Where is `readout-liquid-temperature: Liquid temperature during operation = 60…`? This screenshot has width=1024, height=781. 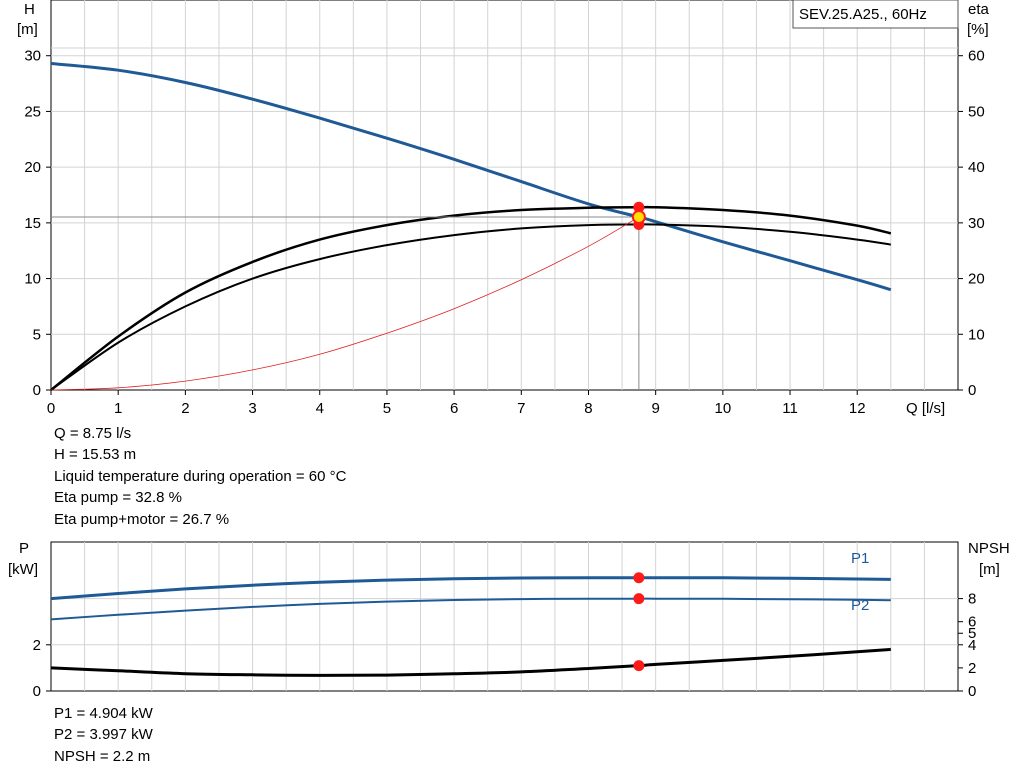 readout-liquid-temperature: Liquid temperature during operation = 60… is located at coordinates (200, 476).